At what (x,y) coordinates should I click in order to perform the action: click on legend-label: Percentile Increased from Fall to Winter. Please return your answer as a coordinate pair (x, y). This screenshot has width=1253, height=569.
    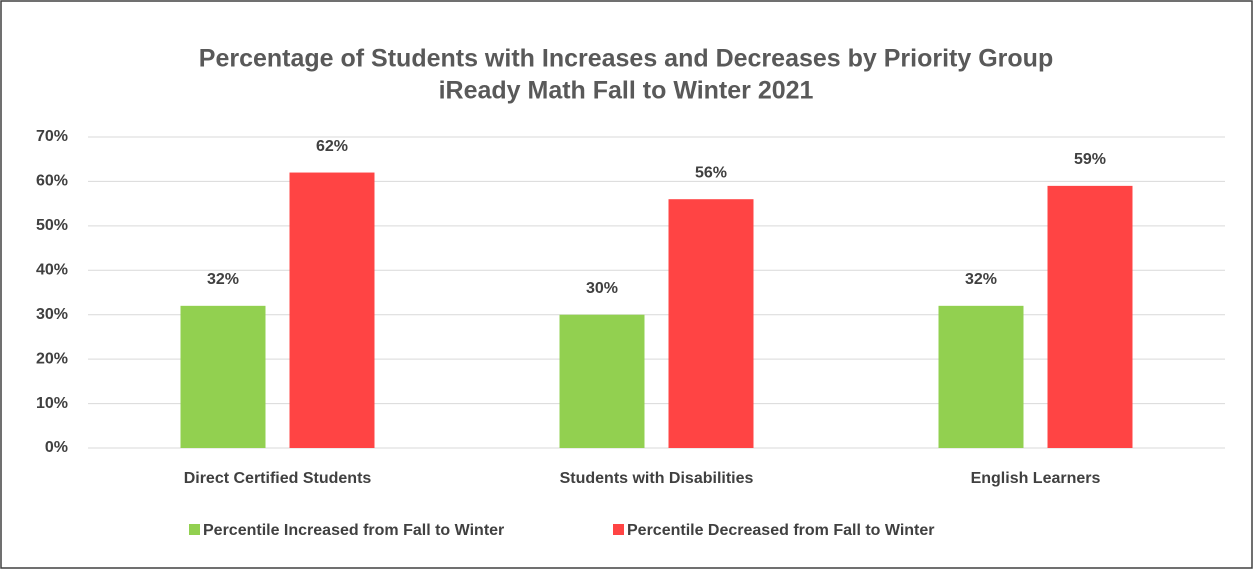
    Looking at the image, I should click on (353, 530).